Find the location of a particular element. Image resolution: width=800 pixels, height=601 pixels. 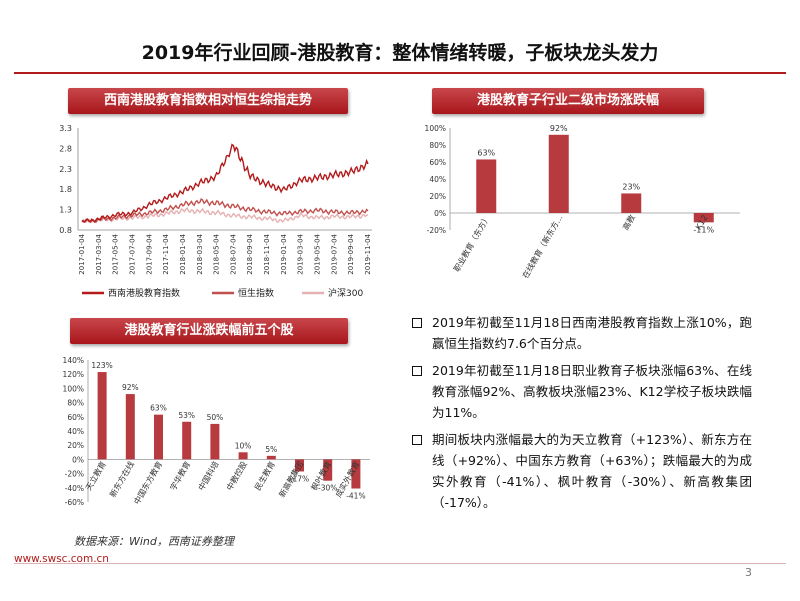

website-link: www.swsc.com.cn is located at coordinates (61, 559).